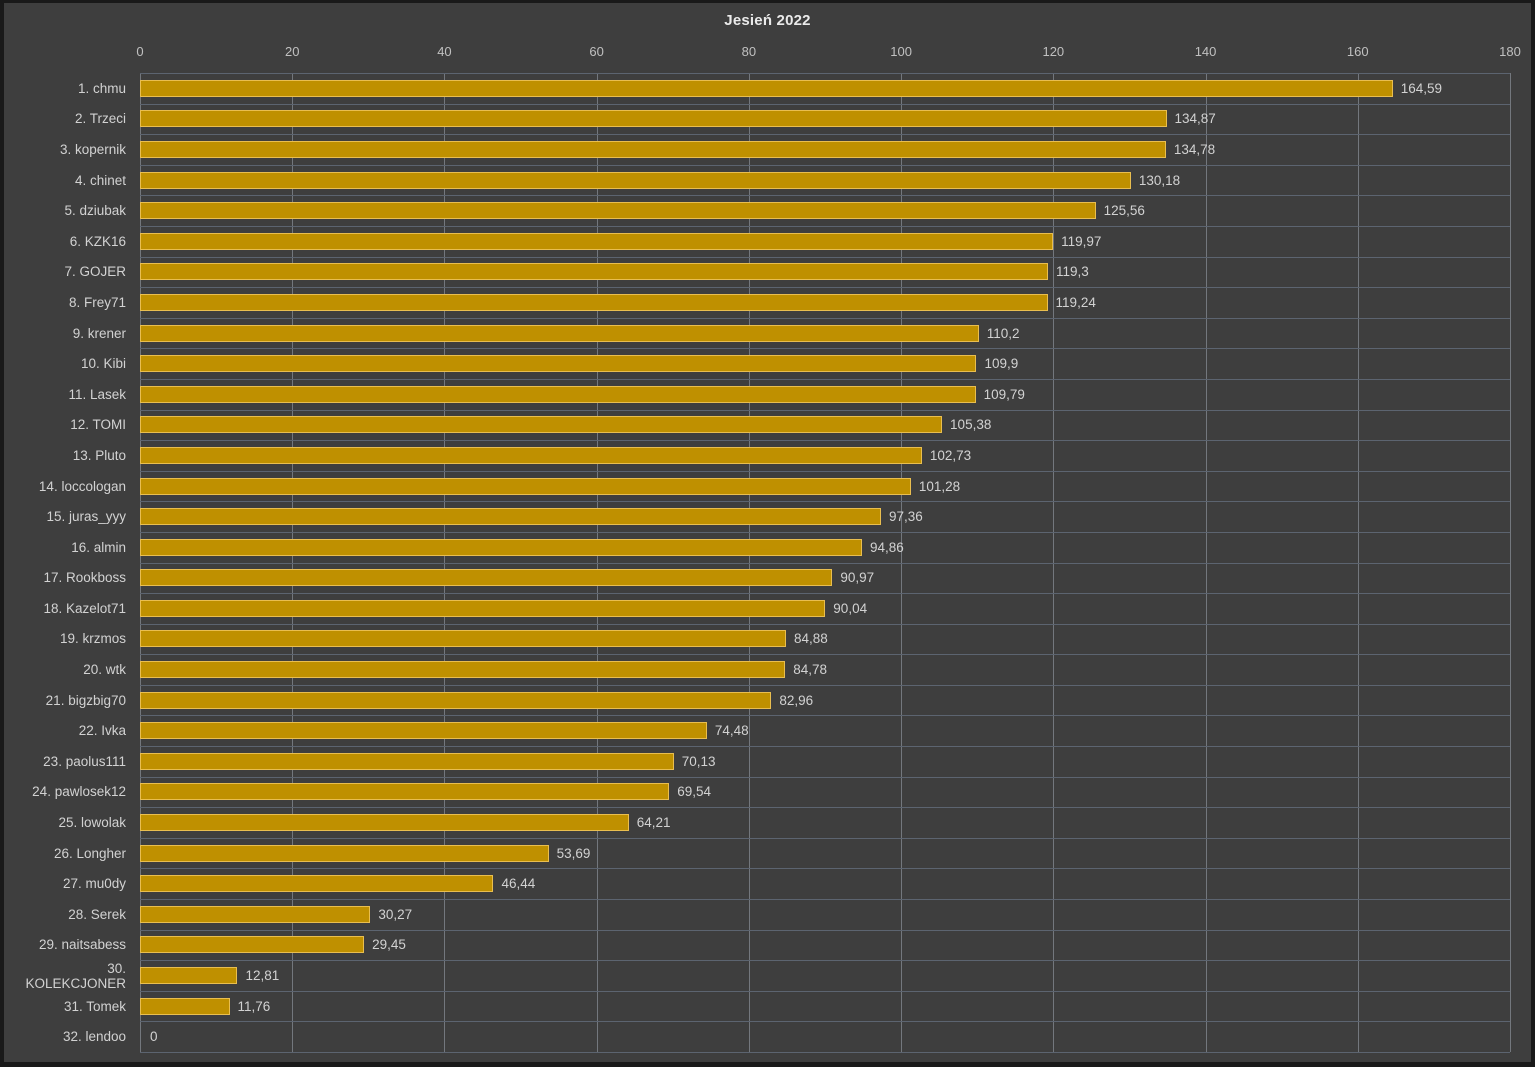  What do you see at coordinates (767, 761) in the screenshot?
I see `bar-row: 23. paolus111 70,13` at bounding box center [767, 761].